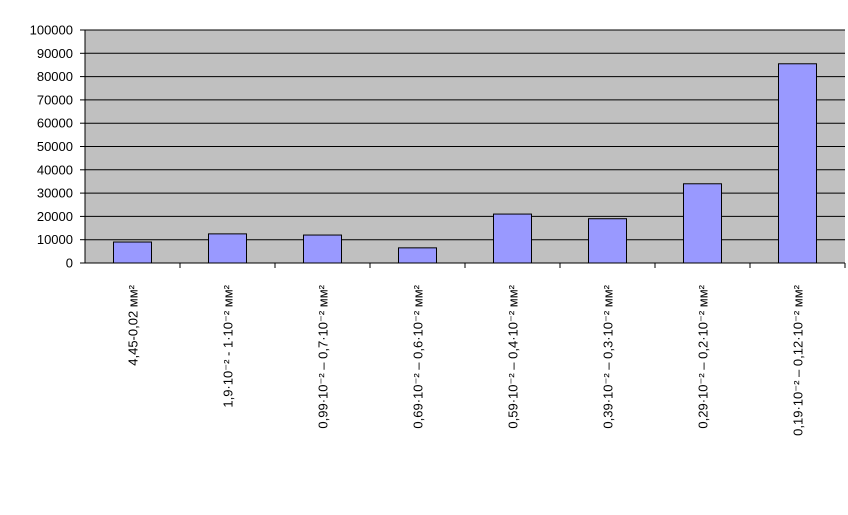 The image size is (848, 515). What do you see at coordinates (703, 356) in the screenshot?
I see `x-tick-label: 0,29·10⁻² – 0,2·10⁻² мм²` at bounding box center [703, 356].